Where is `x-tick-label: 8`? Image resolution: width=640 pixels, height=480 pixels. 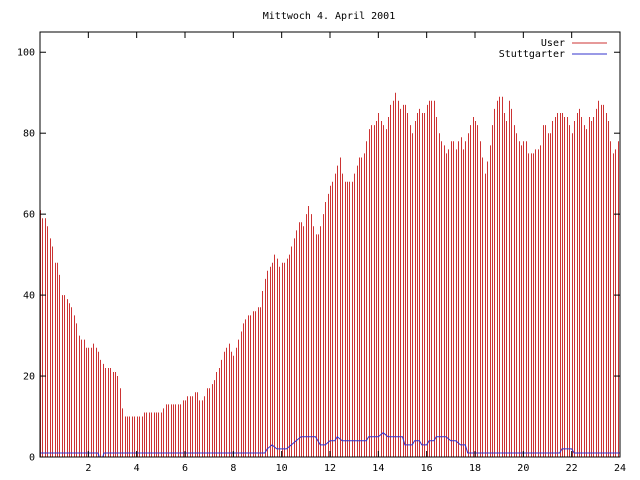 x-tick-label: 8 is located at coordinates (233, 468).